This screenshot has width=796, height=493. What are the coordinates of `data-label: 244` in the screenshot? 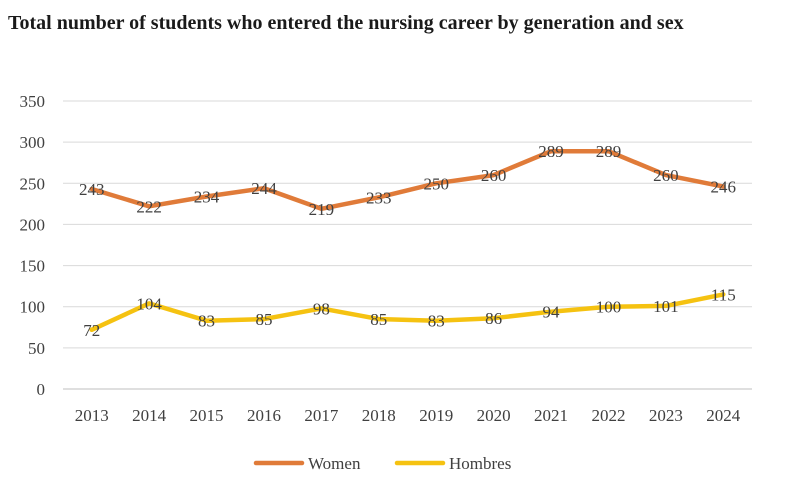 It's located at (264, 188).